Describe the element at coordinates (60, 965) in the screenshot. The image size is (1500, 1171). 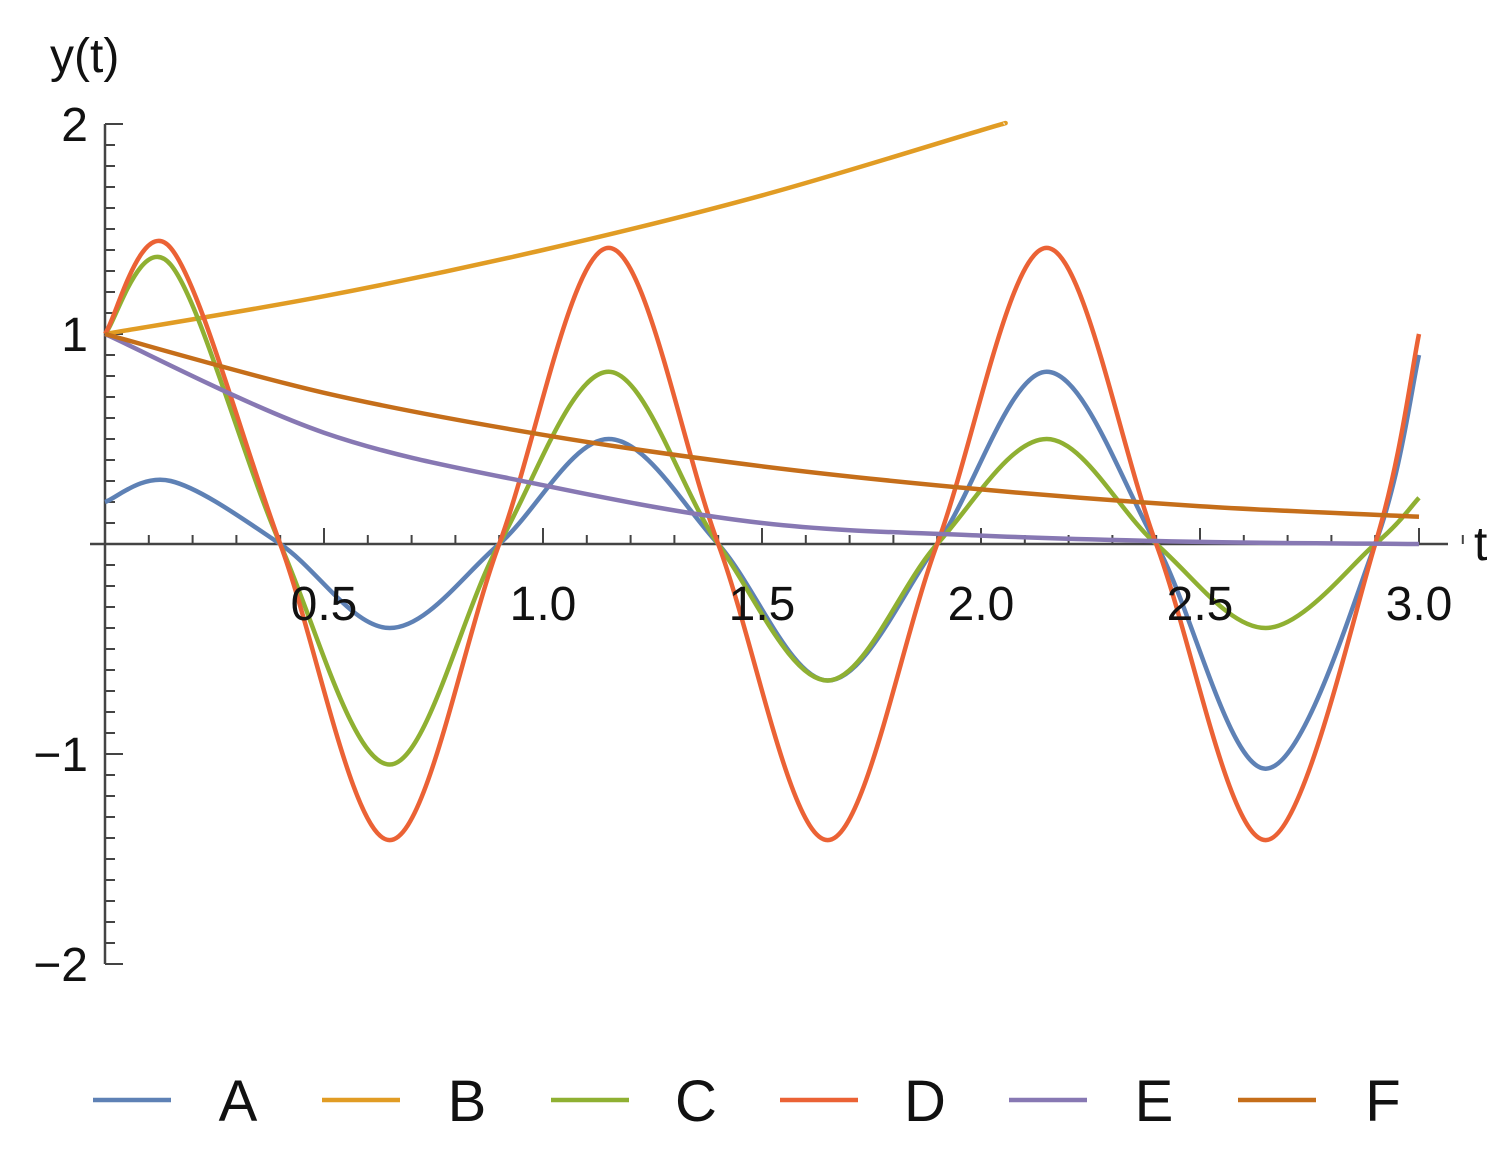
I see `y-tick-label: −2` at that location.